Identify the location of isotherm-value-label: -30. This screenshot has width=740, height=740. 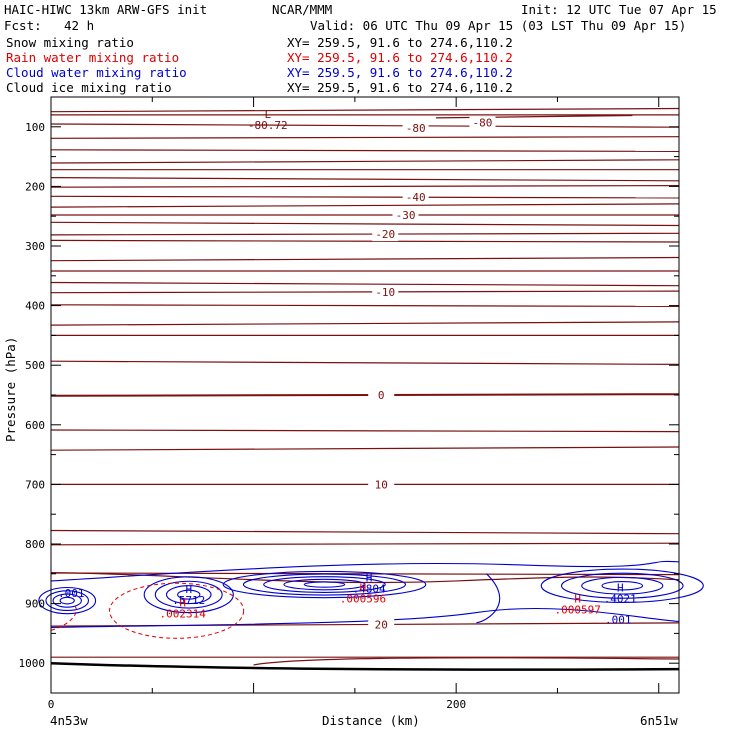
(406, 215).